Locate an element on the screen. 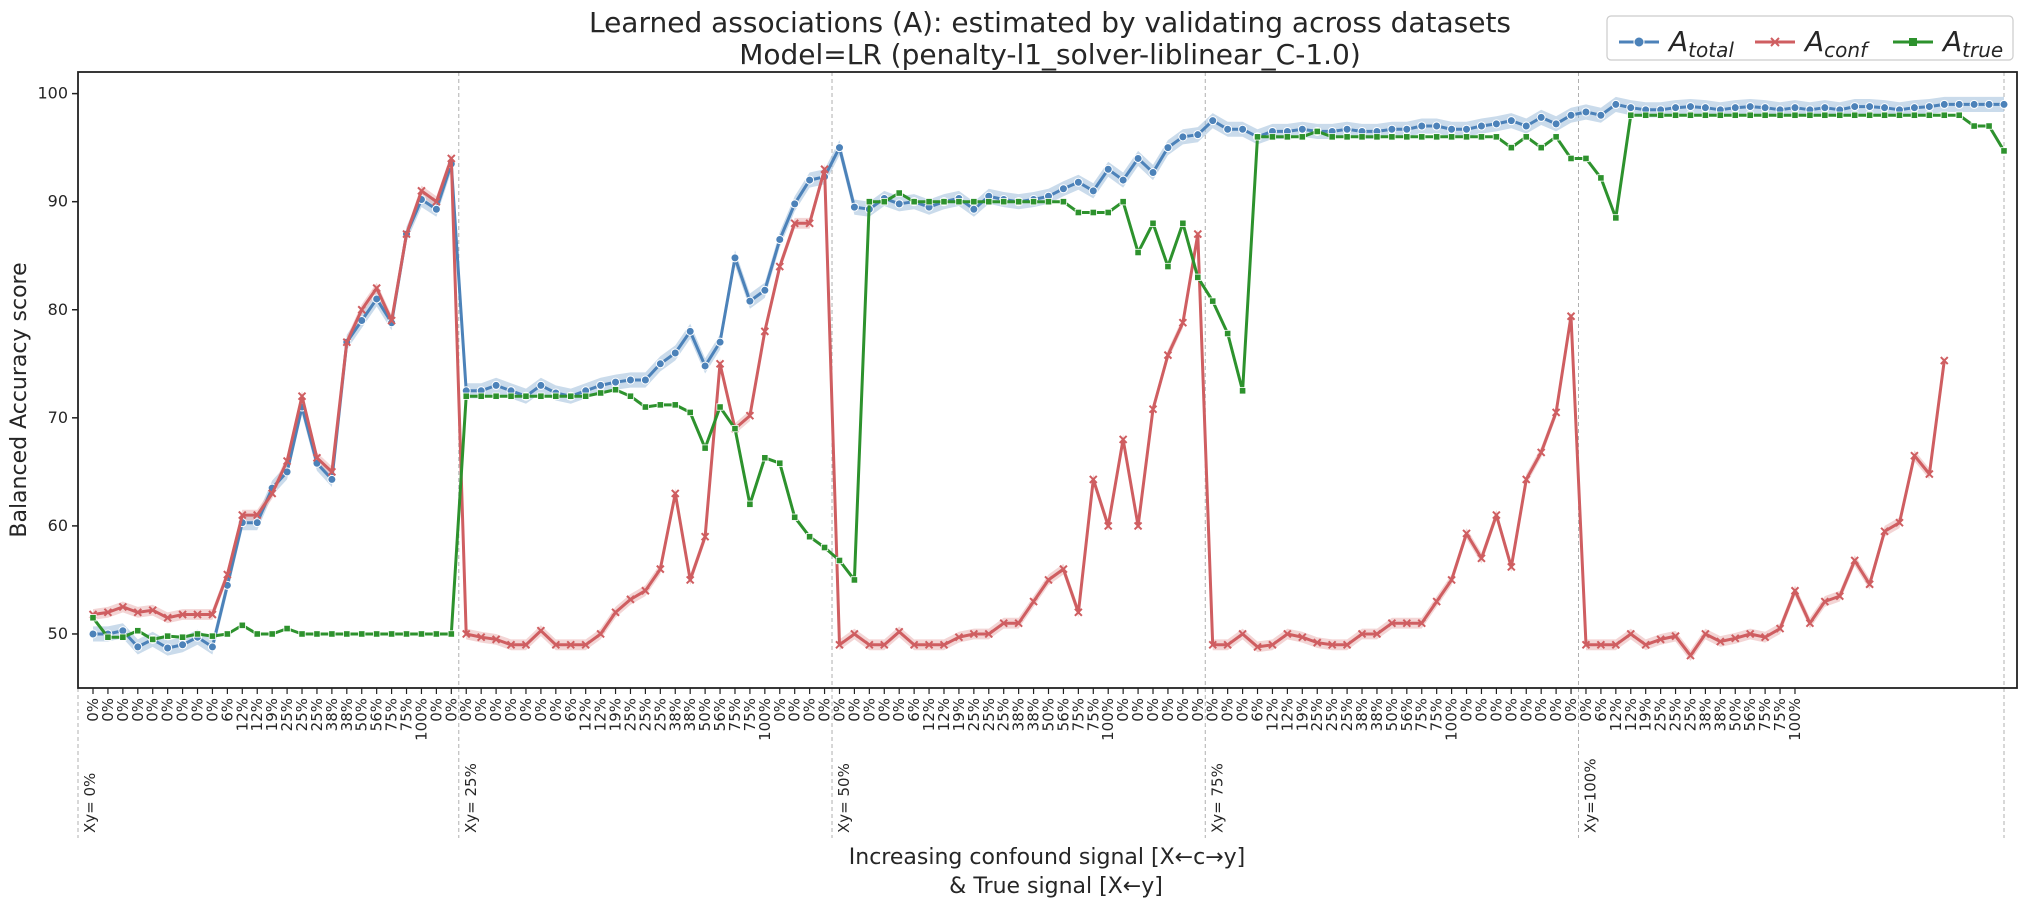 Image resolution: width=2025 pixels, height=908 pixels. x-tick-label: 56% is located at coordinates (377, 714).